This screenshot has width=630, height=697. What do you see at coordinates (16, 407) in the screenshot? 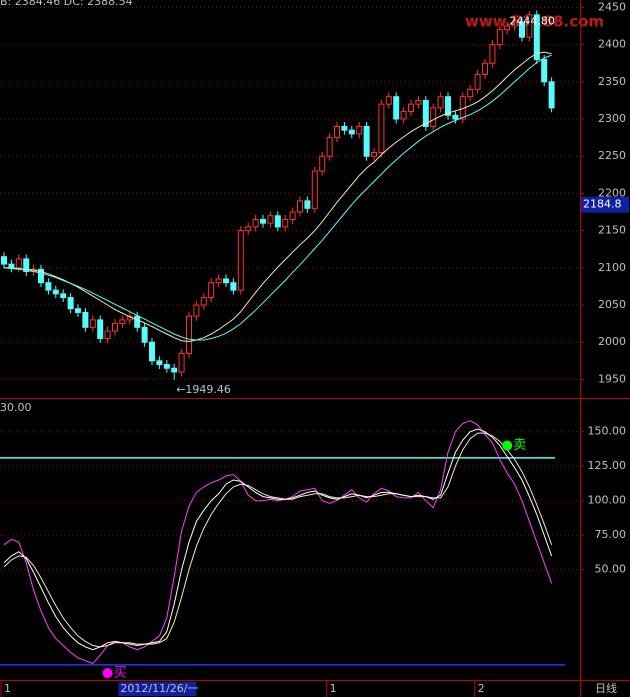
I see `indicator-header: 30.00` at bounding box center [16, 407].